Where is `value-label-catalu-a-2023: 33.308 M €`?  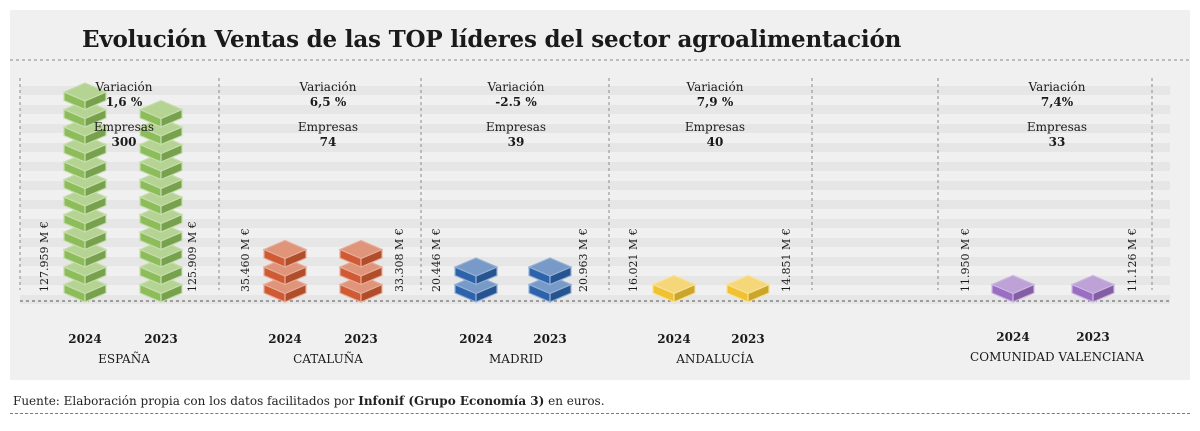
value-label-catalu-a-2023: 33.308 M € is located at coordinates (399, 260).